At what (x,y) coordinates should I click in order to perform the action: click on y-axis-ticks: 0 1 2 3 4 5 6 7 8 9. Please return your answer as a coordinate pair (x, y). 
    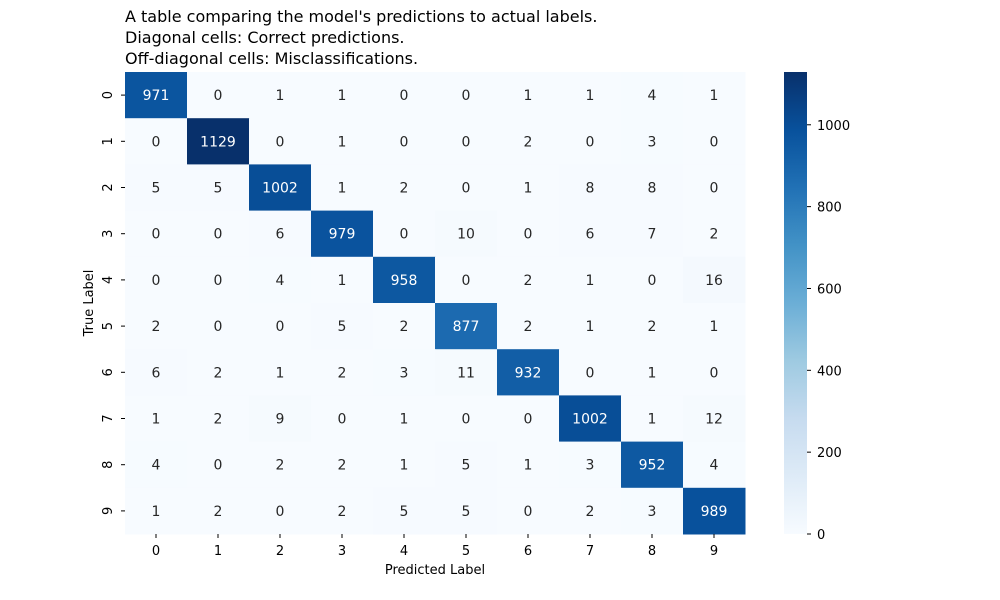
    Looking at the image, I should click on (113, 303).